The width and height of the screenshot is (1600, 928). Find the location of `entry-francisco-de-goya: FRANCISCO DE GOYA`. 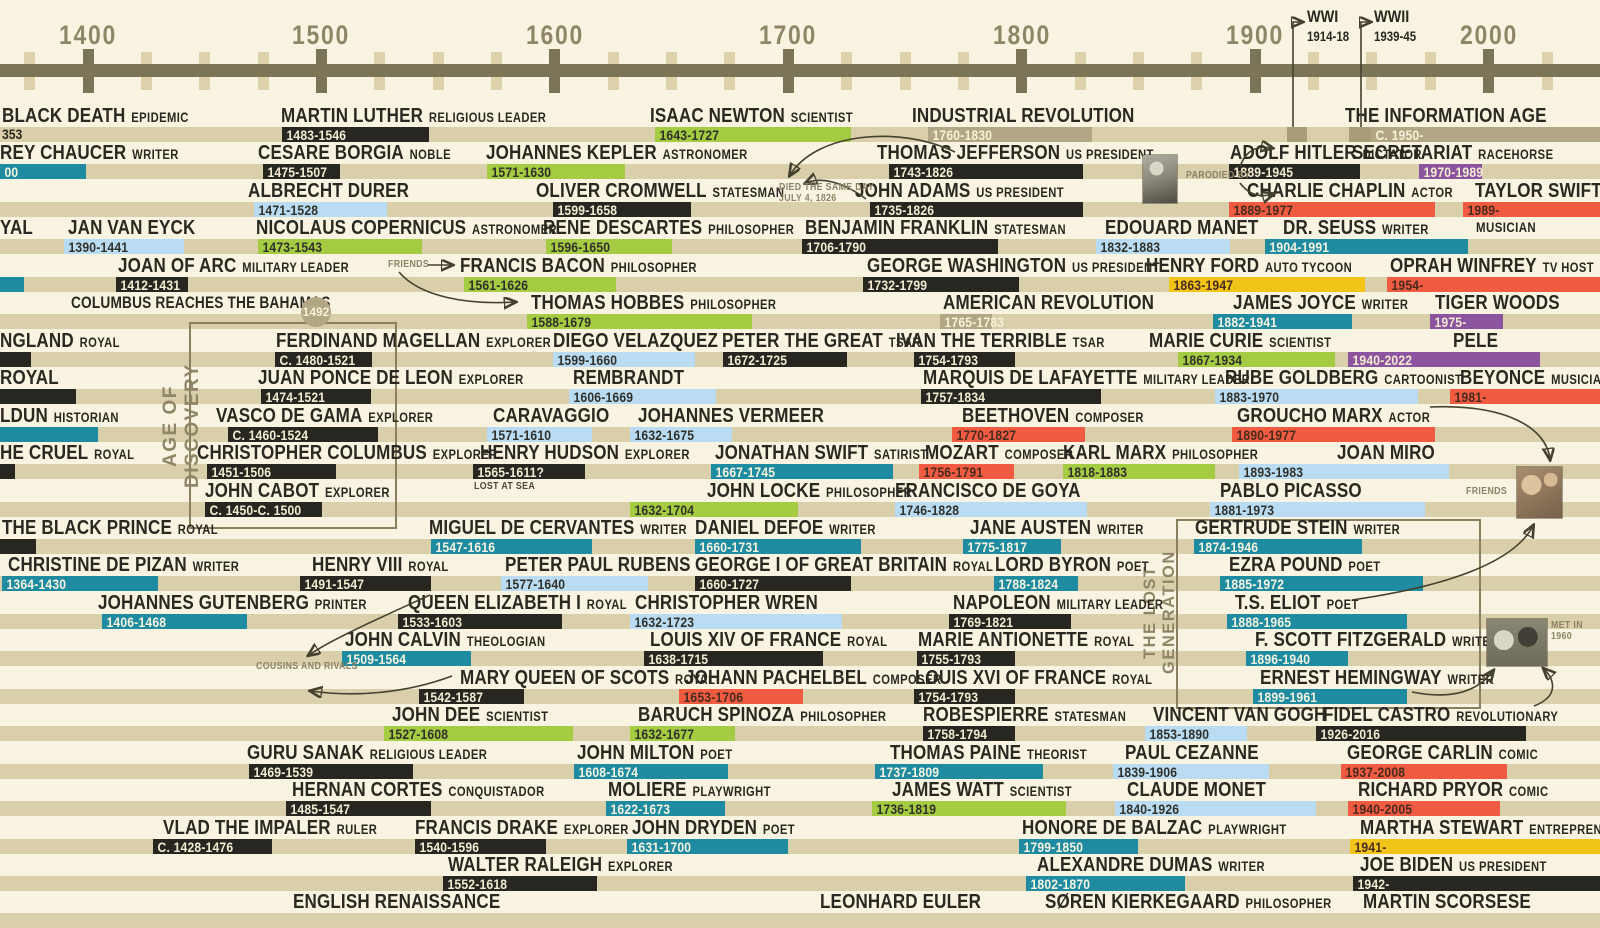

entry-francisco-de-goya: FRANCISCO DE GOYA is located at coordinates (988, 491).